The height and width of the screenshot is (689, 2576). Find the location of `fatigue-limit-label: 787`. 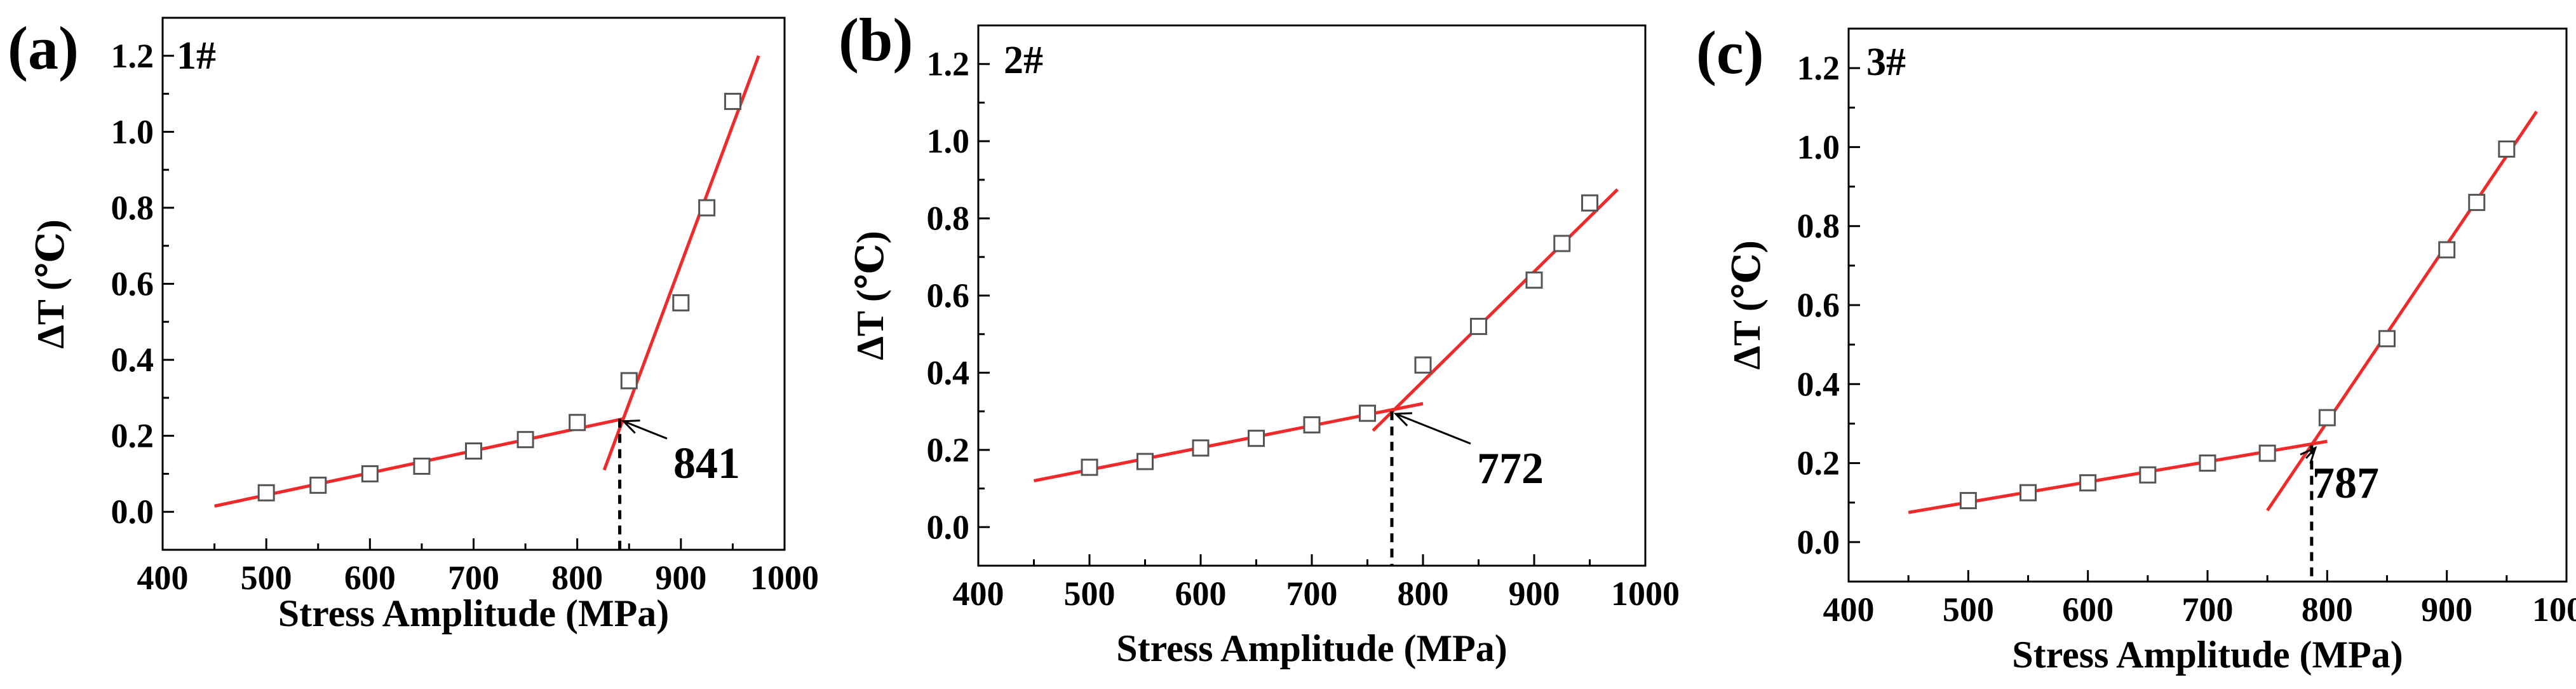

fatigue-limit-label: 787 is located at coordinates (2345, 483).